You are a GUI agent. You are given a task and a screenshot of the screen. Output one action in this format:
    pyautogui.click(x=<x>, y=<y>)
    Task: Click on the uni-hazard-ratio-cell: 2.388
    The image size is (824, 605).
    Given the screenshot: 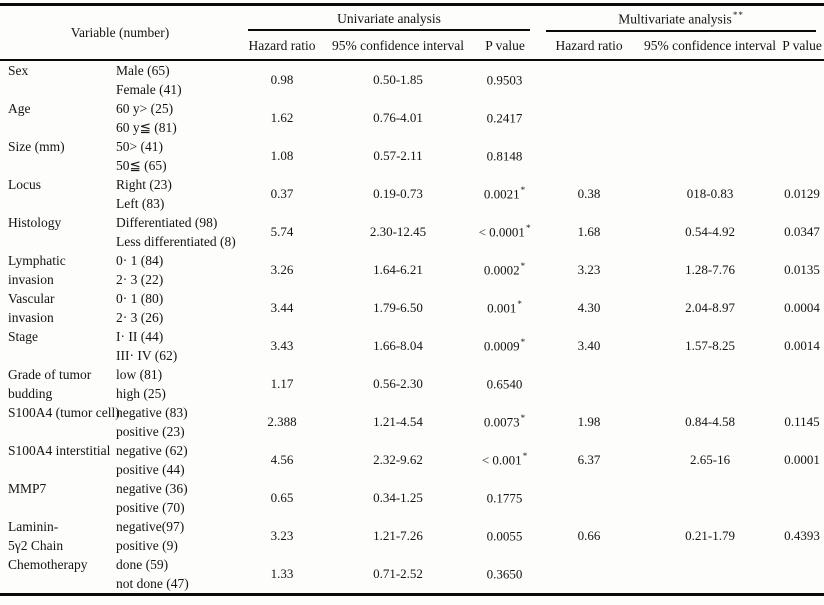 What is the action you would take?
    pyautogui.click(x=282, y=421)
    